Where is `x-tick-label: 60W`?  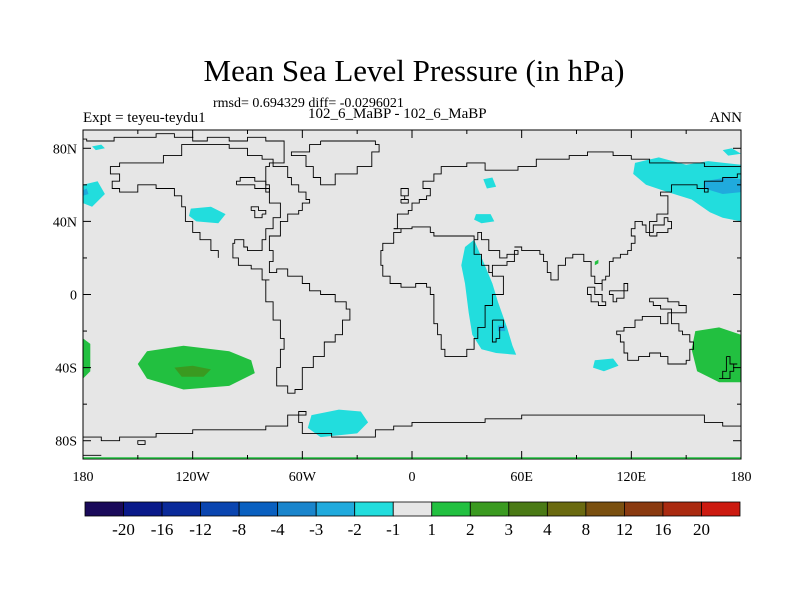
x-tick-label: 60W is located at coordinates (303, 477).